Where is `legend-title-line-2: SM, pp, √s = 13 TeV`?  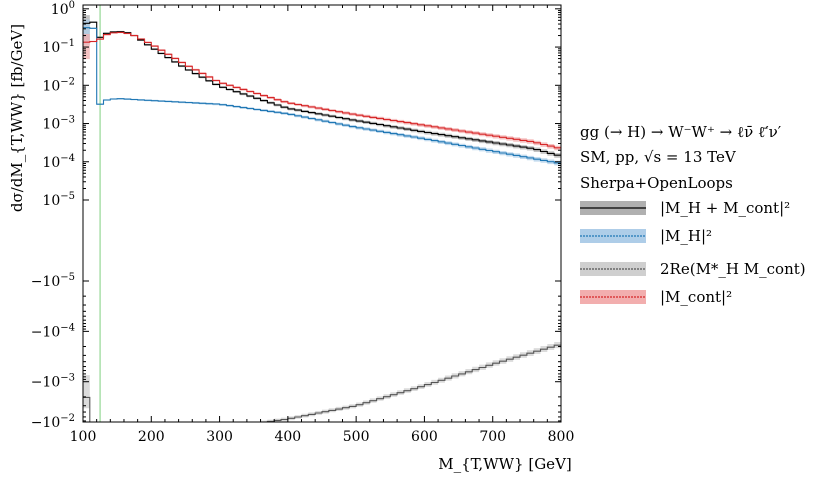 legend-title-line-2: SM, pp, √s = 13 TeV is located at coordinates (658, 157).